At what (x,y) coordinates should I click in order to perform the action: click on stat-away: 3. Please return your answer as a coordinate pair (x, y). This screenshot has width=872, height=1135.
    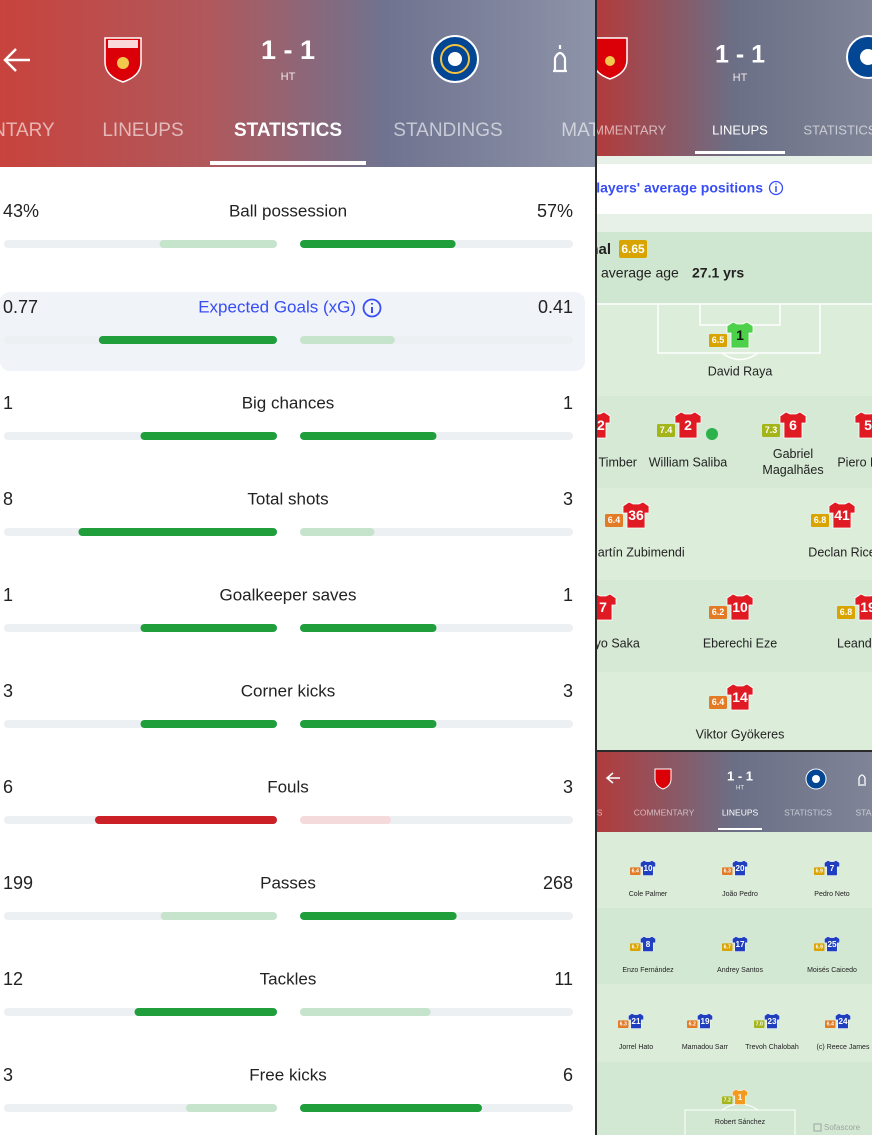
    Looking at the image, I should click on (568, 787).